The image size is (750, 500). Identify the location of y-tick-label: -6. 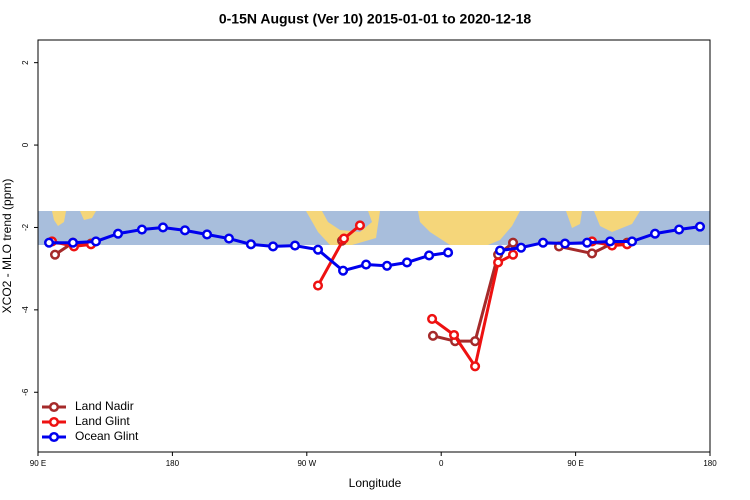
(25, 392).